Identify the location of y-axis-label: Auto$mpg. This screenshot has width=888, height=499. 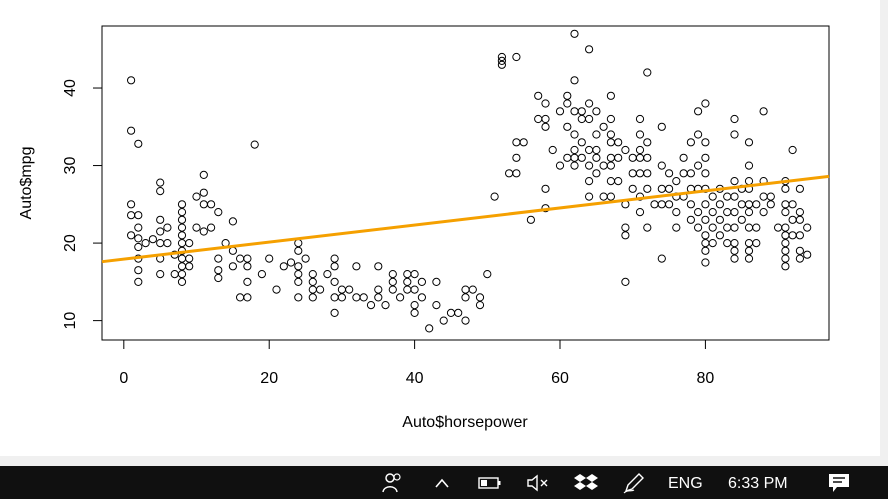
(26, 183).